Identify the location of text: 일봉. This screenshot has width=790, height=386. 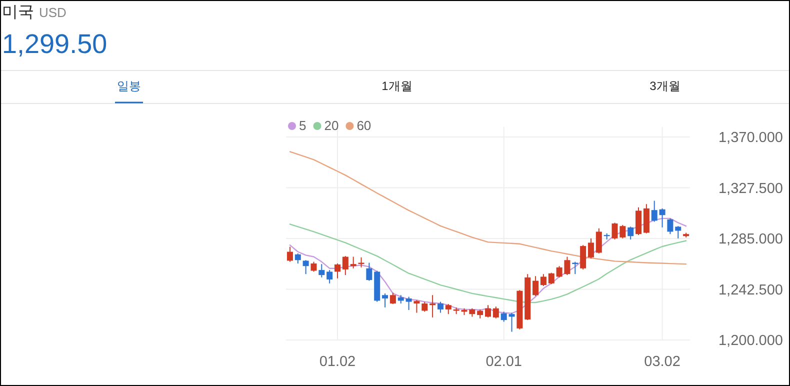
(129, 86).